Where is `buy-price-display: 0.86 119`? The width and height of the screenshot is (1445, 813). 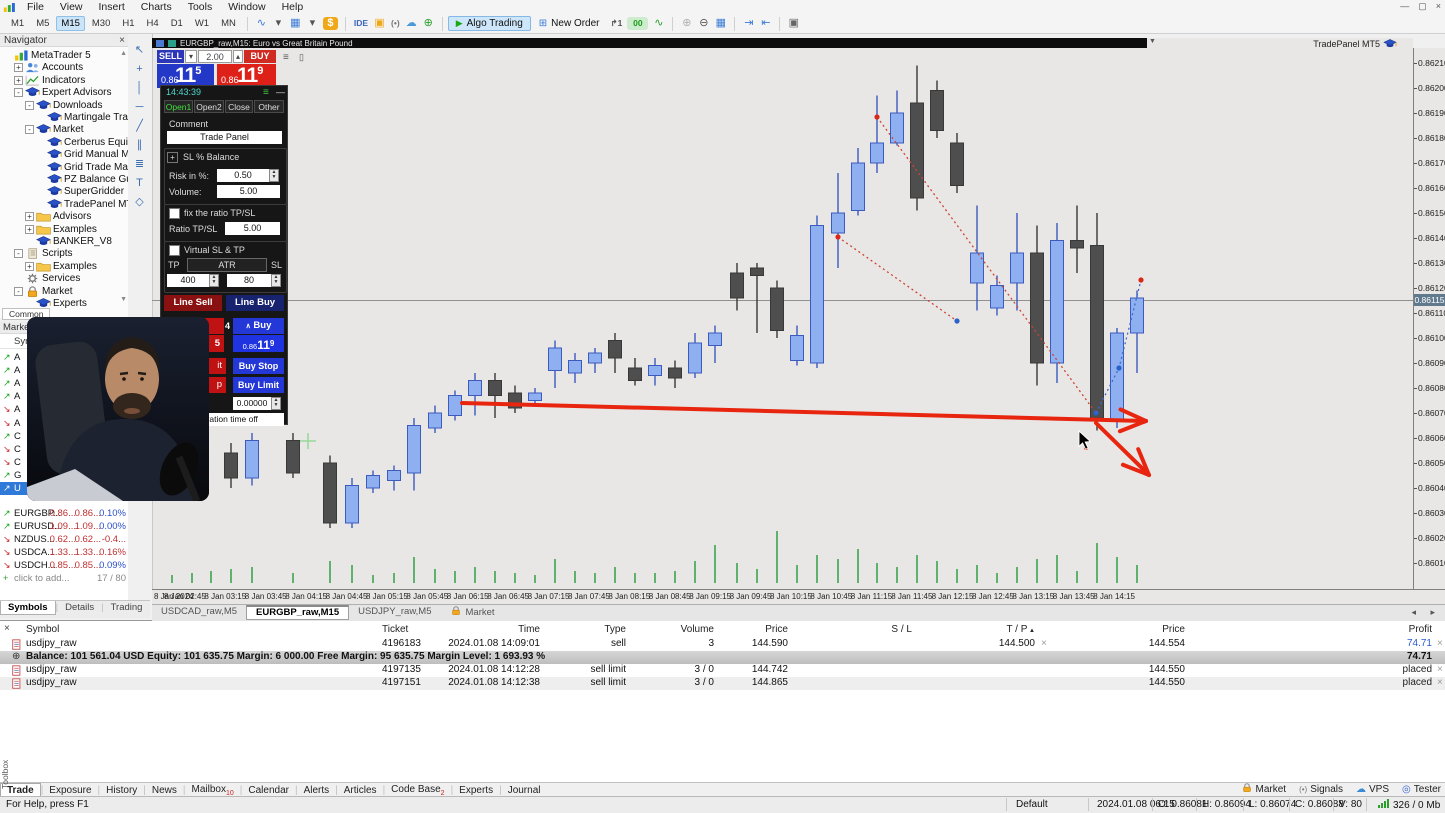 buy-price-display: 0.86 119 is located at coordinates (246, 76).